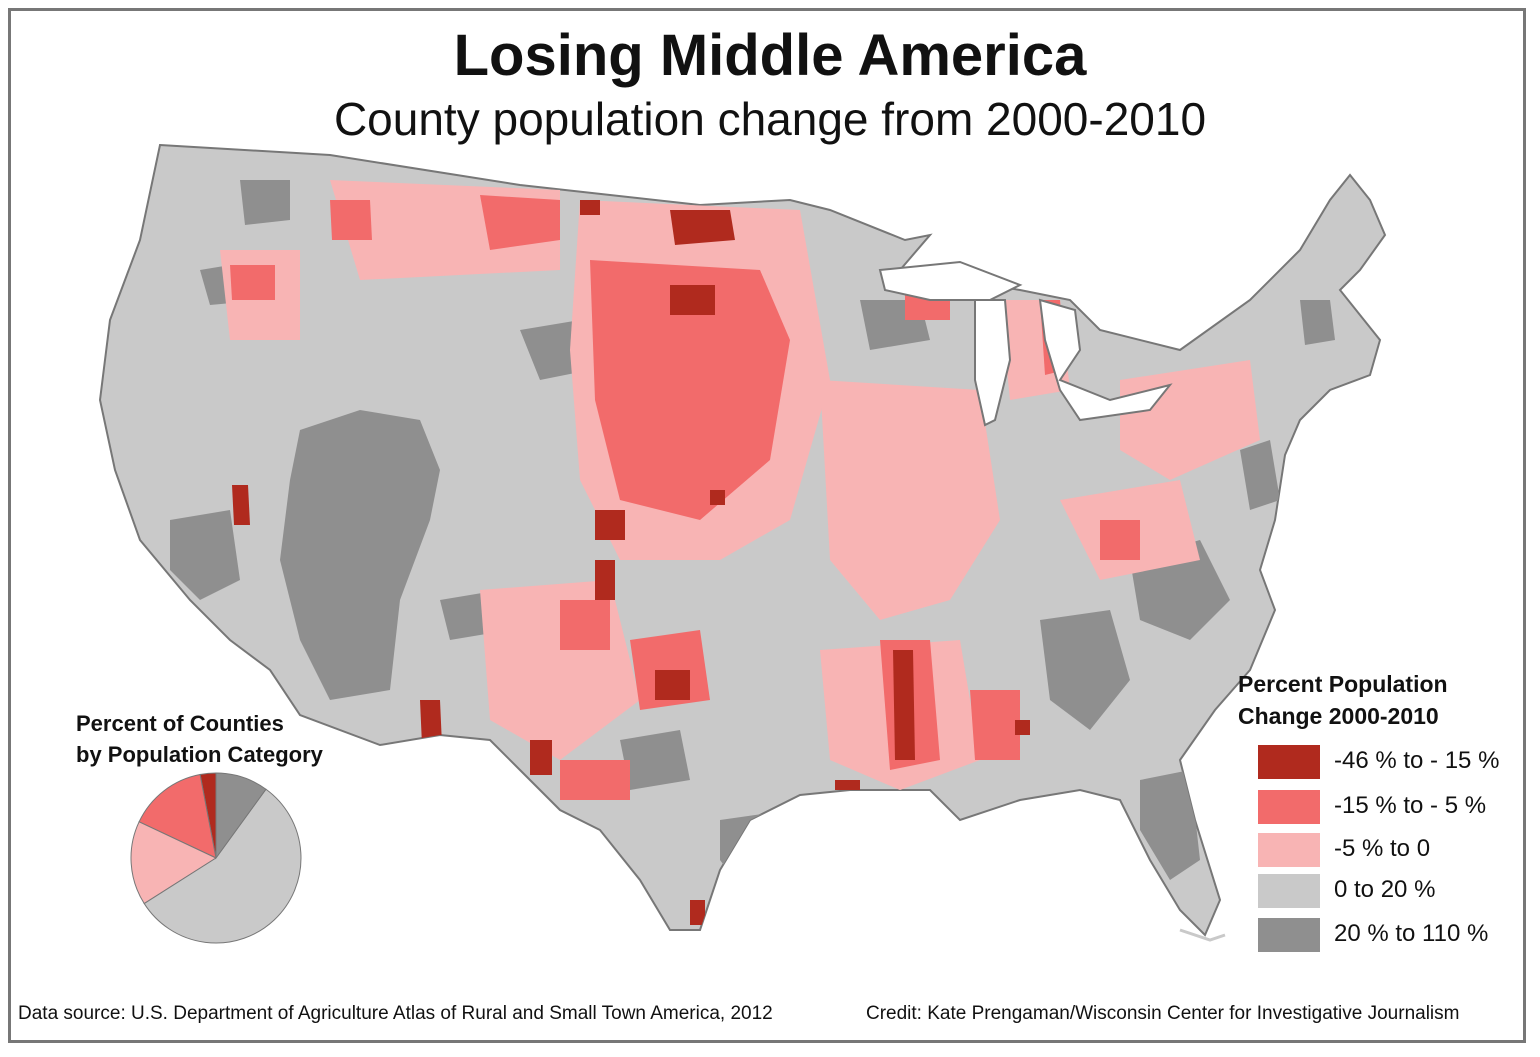 The image size is (1540, 1057). I want to click on legend-label: -5 % to 0, so click(1382, 848).